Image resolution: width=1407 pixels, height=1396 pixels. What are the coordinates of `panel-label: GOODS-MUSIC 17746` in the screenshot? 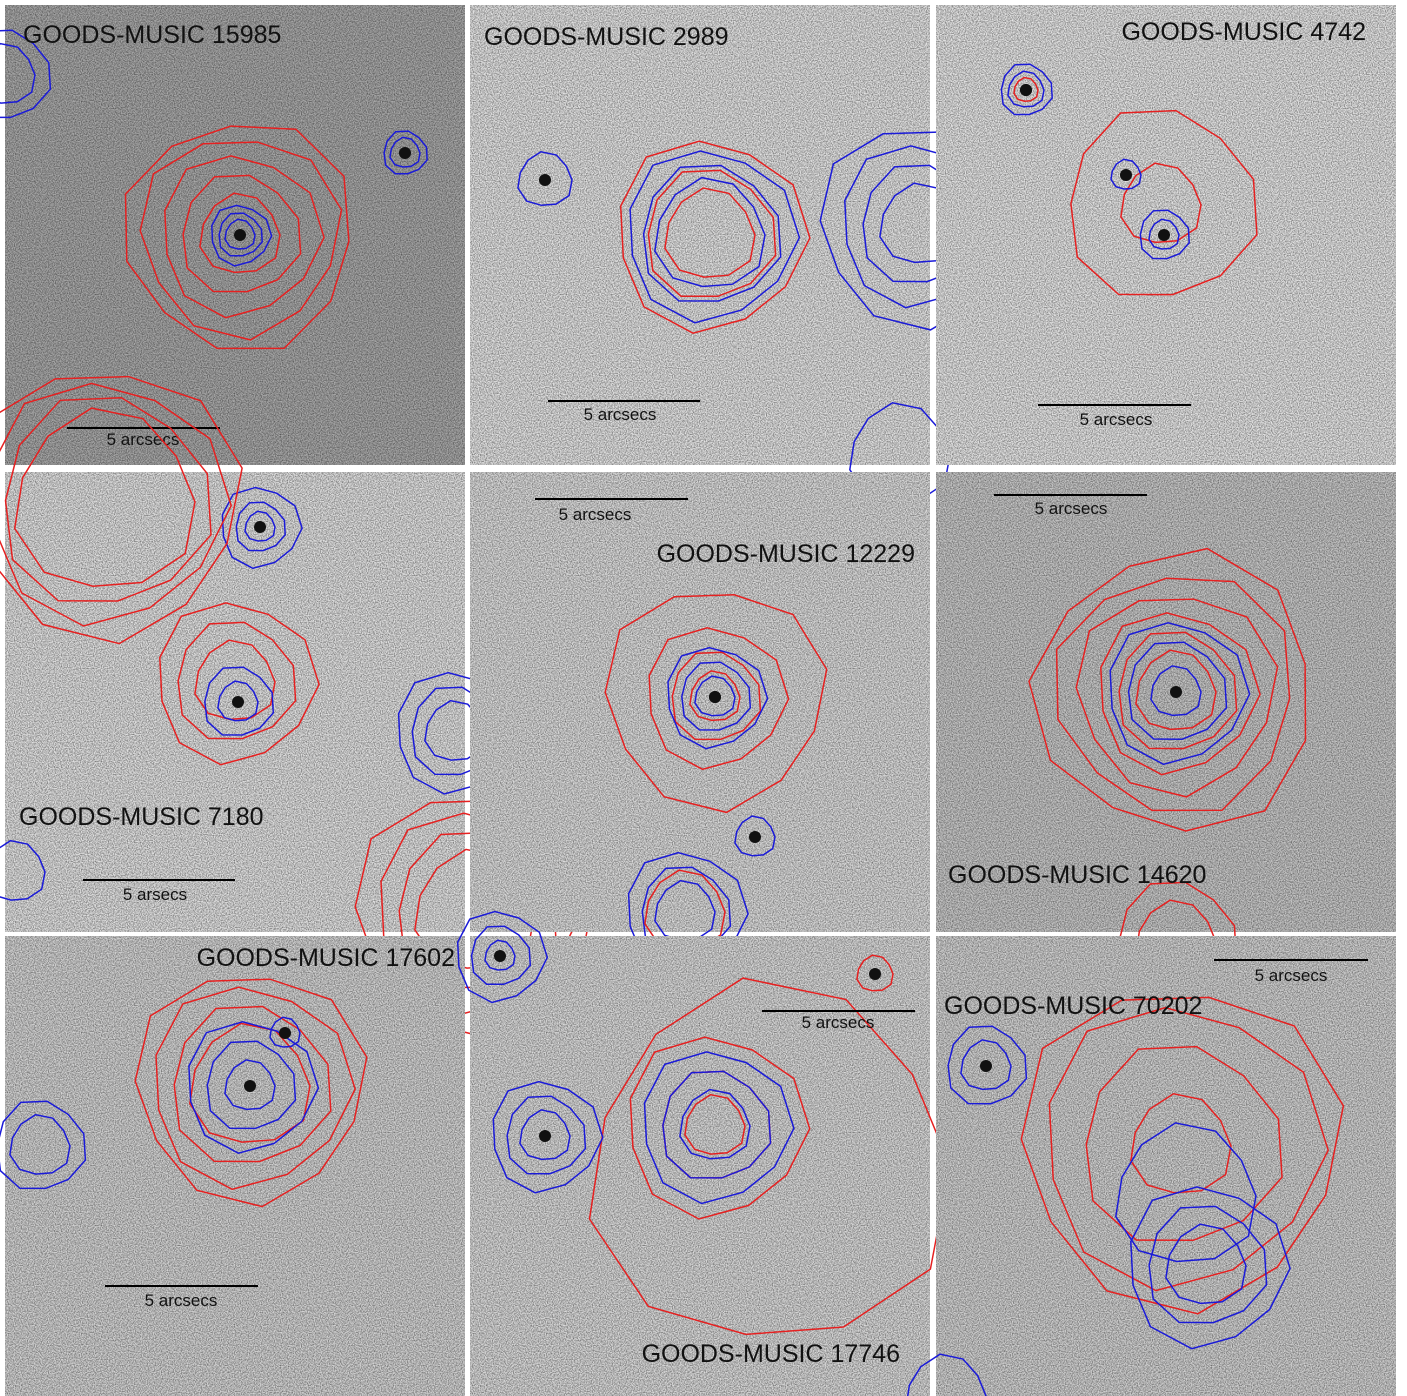 It's located at (771, 1354).